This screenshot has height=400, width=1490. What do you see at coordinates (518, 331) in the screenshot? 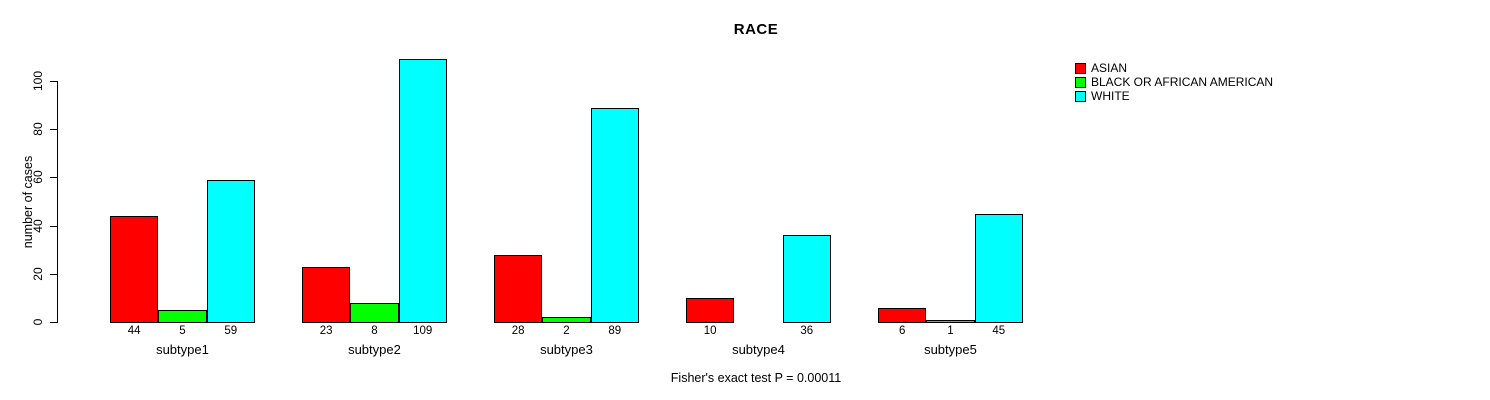
I see `bar-value-label: 28` at bounding box center [518, 331].